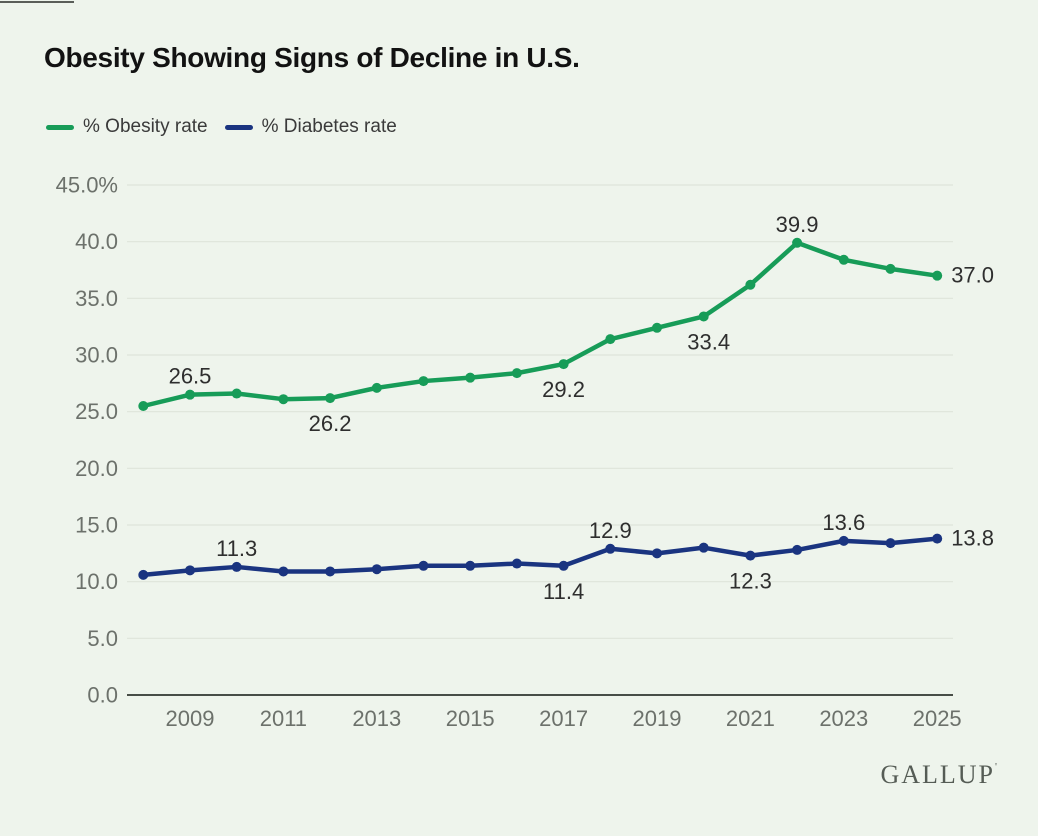  Describe the element at coordinates (37, 2) in the screenshot. I see `screenshot-edge-artifact` at that location.